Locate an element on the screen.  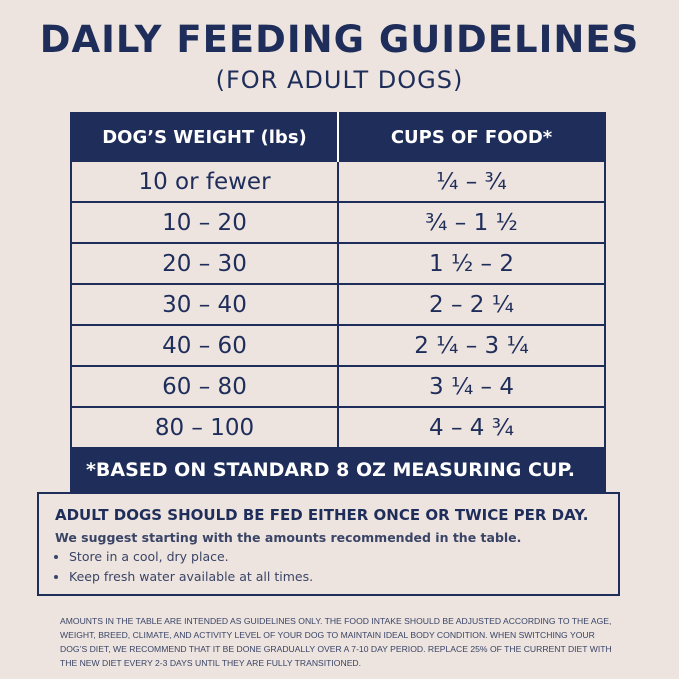
table-row: 40 – 60 2 ¼ – 3 ¼ is located at coordinates (338, 345).